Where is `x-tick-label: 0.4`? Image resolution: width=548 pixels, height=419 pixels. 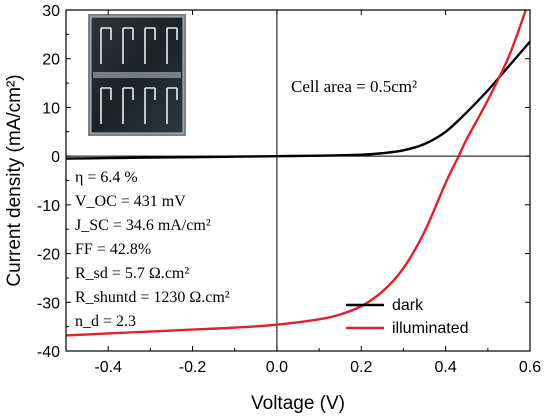
x-tick-label: 0.4 is located at coordinates (446, 367).